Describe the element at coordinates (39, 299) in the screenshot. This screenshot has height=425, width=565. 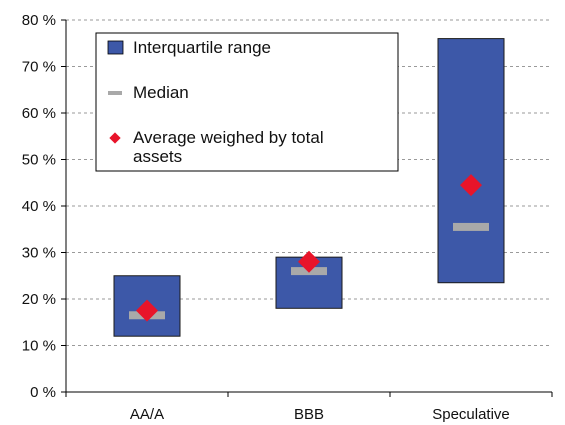
I see `y-tick-label: 20 %` at that location.